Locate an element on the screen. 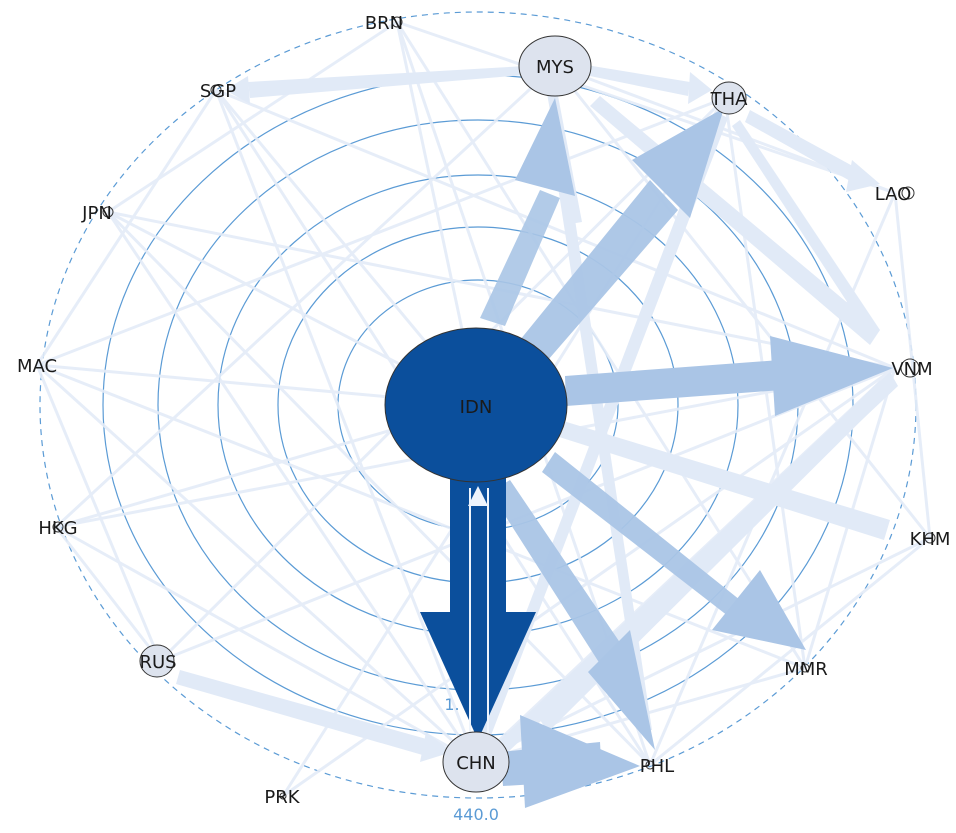  node-prk is located at coordinates (283, 796).